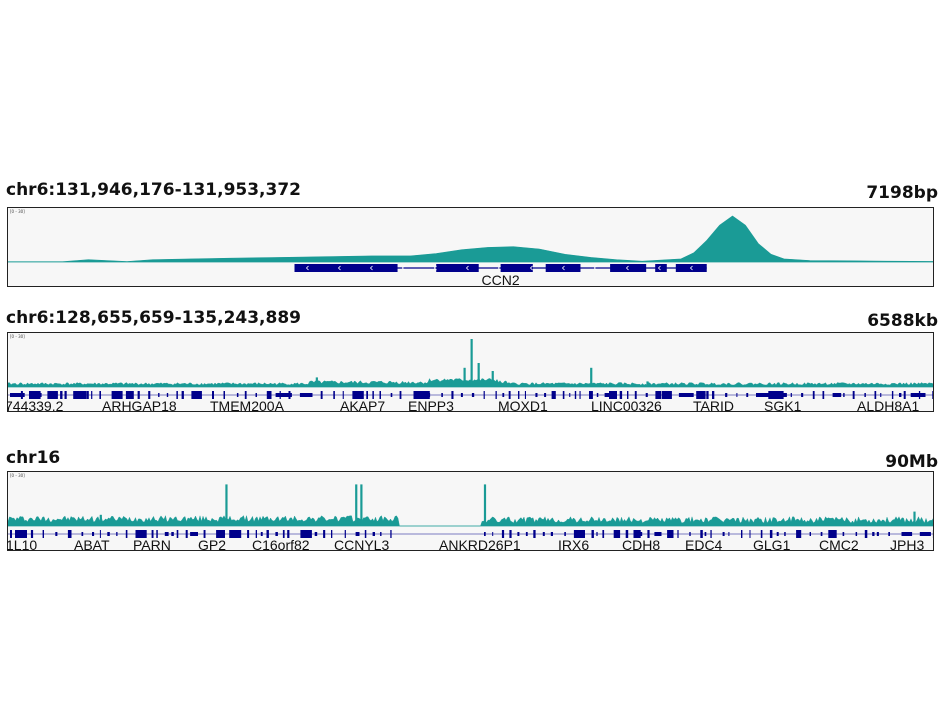 Image resolution: width=944 pixels, height=708 pixels. Describe the element at coordinates (153, 190) in the screenshot. I see `locus-label: chr6:131,946,176-131,953,372` at that location.